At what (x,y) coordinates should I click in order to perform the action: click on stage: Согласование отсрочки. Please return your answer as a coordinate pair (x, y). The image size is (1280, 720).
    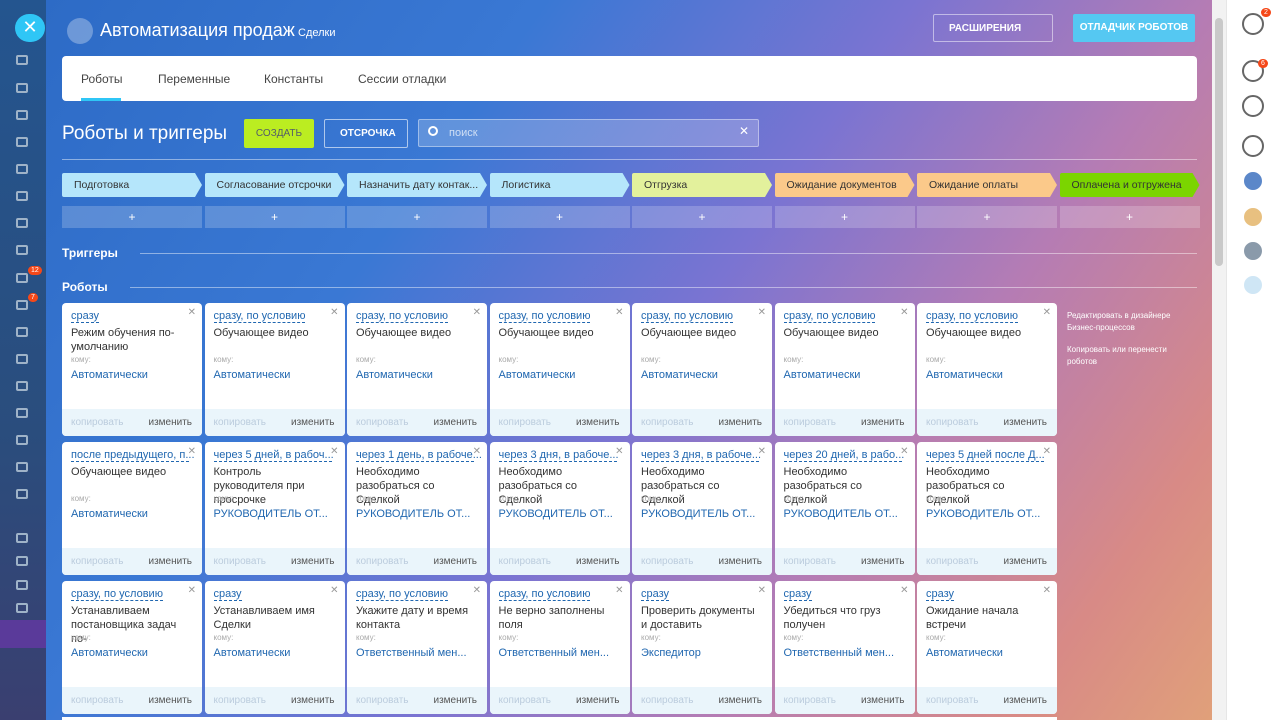
    Looking at the image, I should click on (274, 185).